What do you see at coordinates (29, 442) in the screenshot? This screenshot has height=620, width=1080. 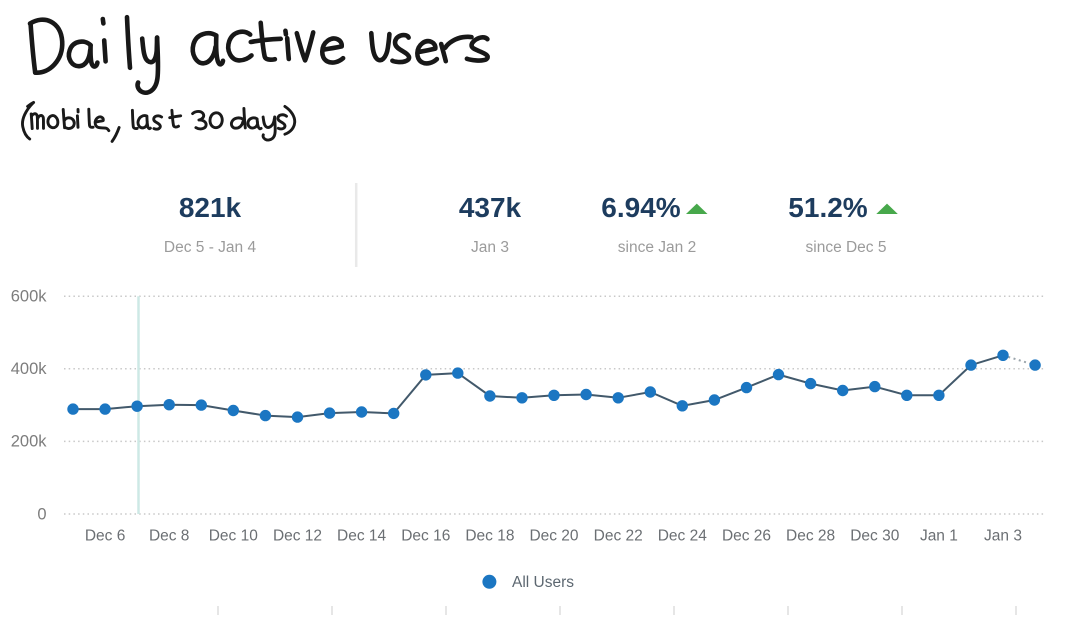 I see `svg-text: 200k` at bounding box center [29, 442].